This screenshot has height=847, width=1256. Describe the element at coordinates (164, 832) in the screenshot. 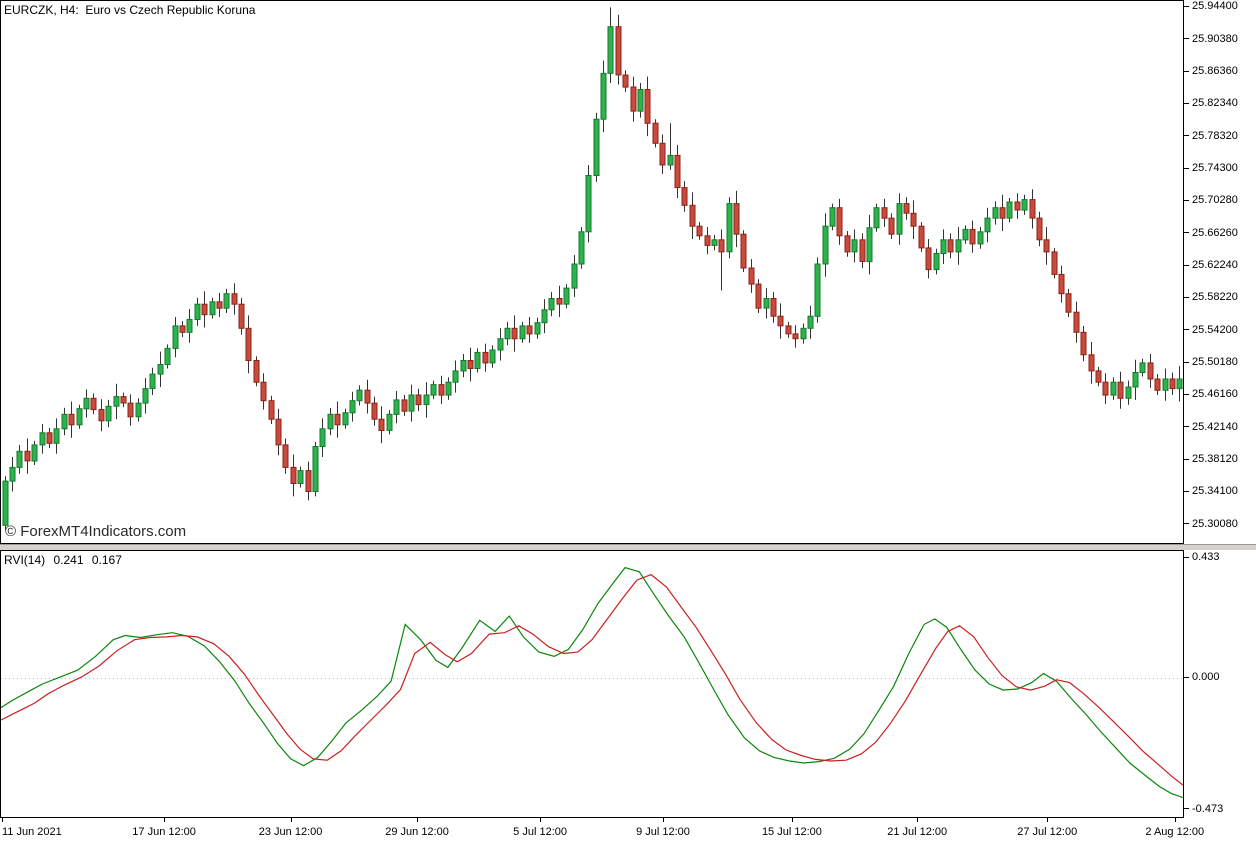

I see `time-axis-label: 17 Jun 12:00` at that location.